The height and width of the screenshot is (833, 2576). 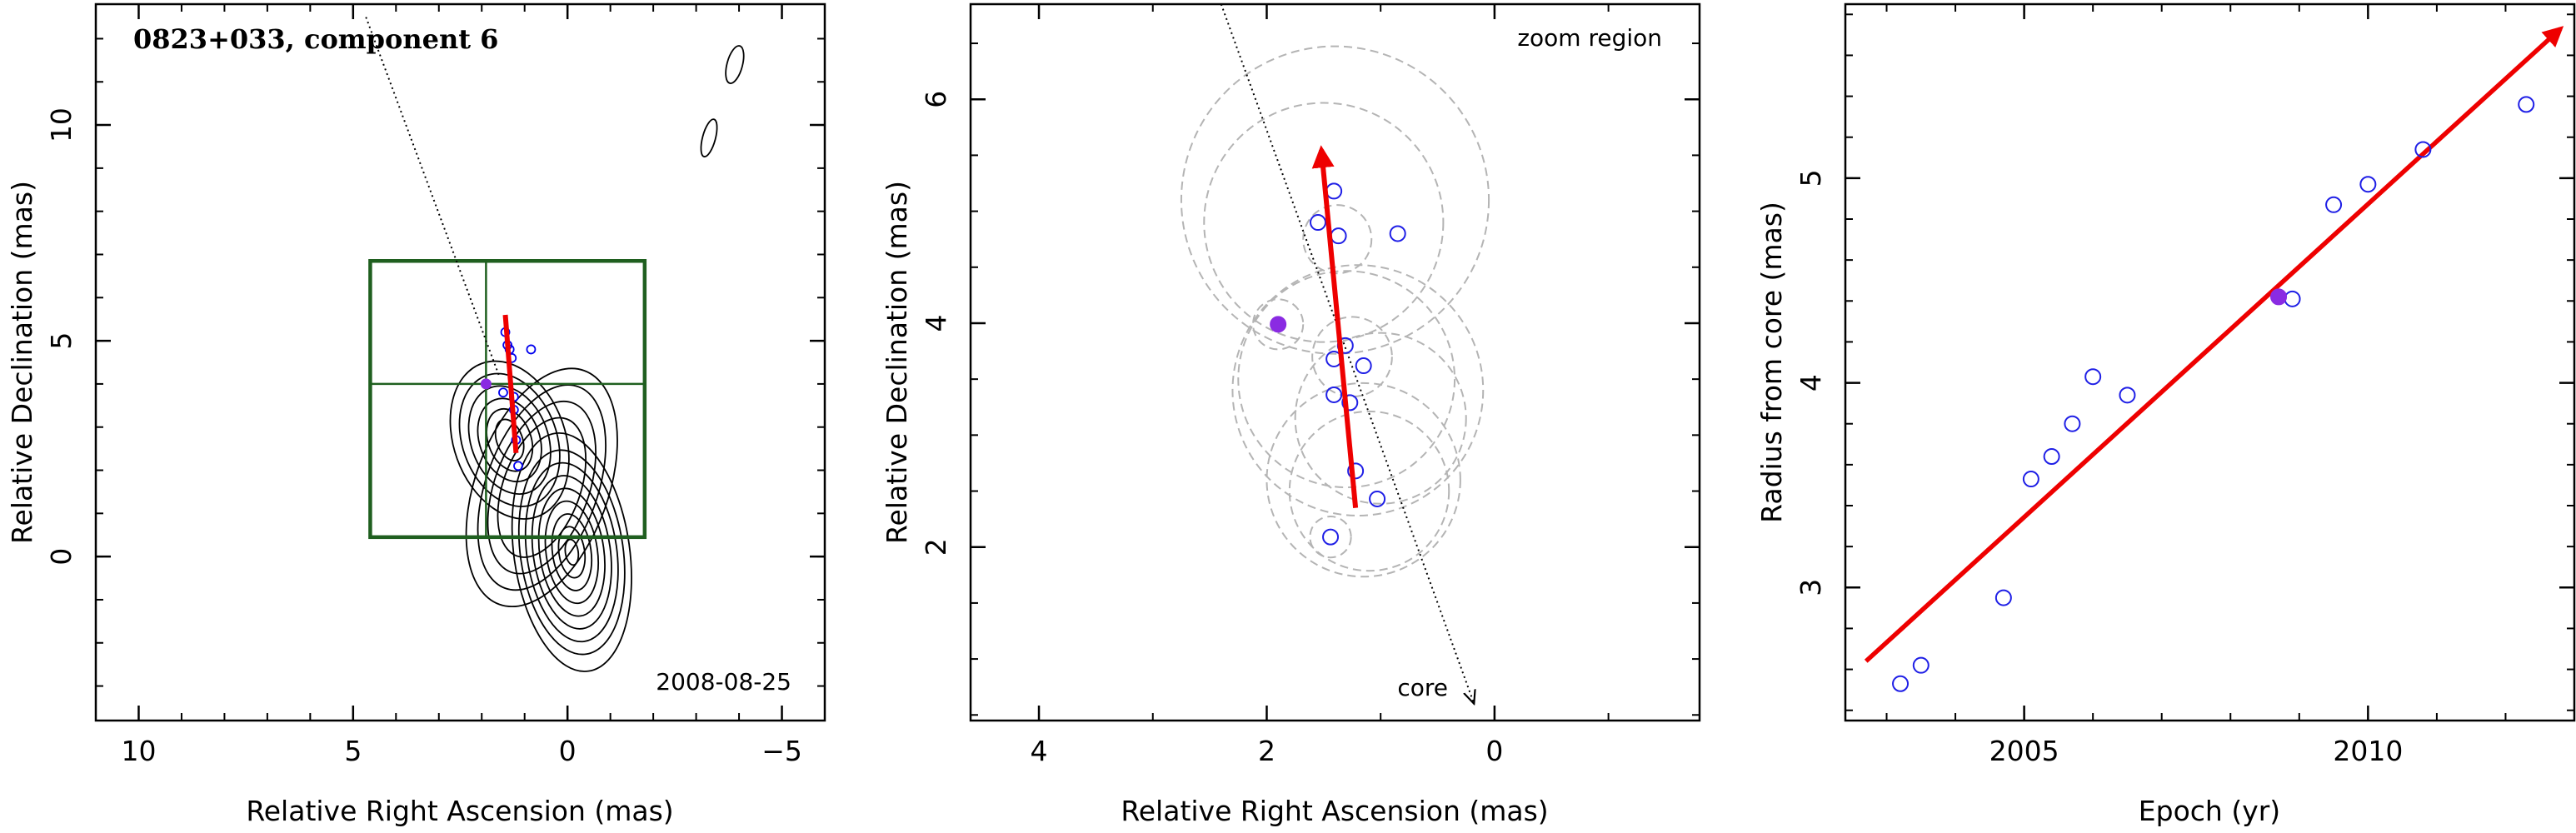 I want to click on component-positions, so click(x=1338, y=364).